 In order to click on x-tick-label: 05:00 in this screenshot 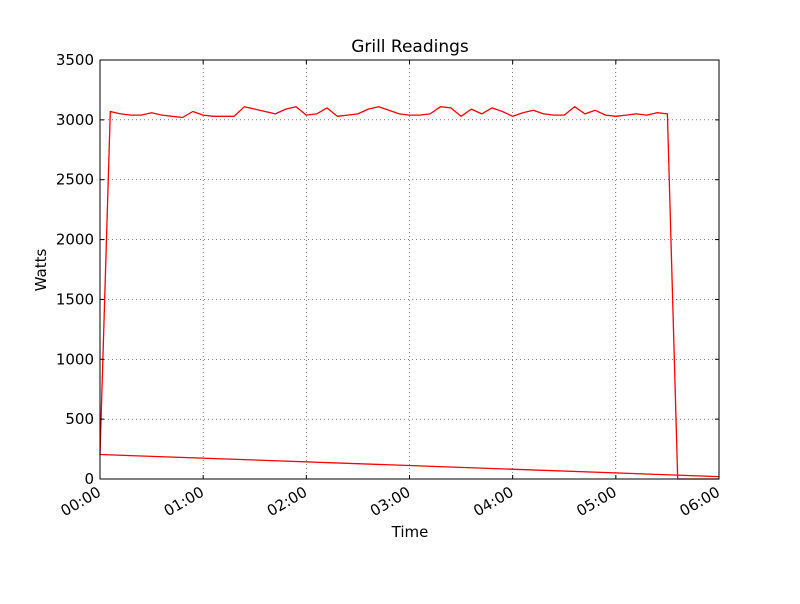, I will do `click(596, 501)`.